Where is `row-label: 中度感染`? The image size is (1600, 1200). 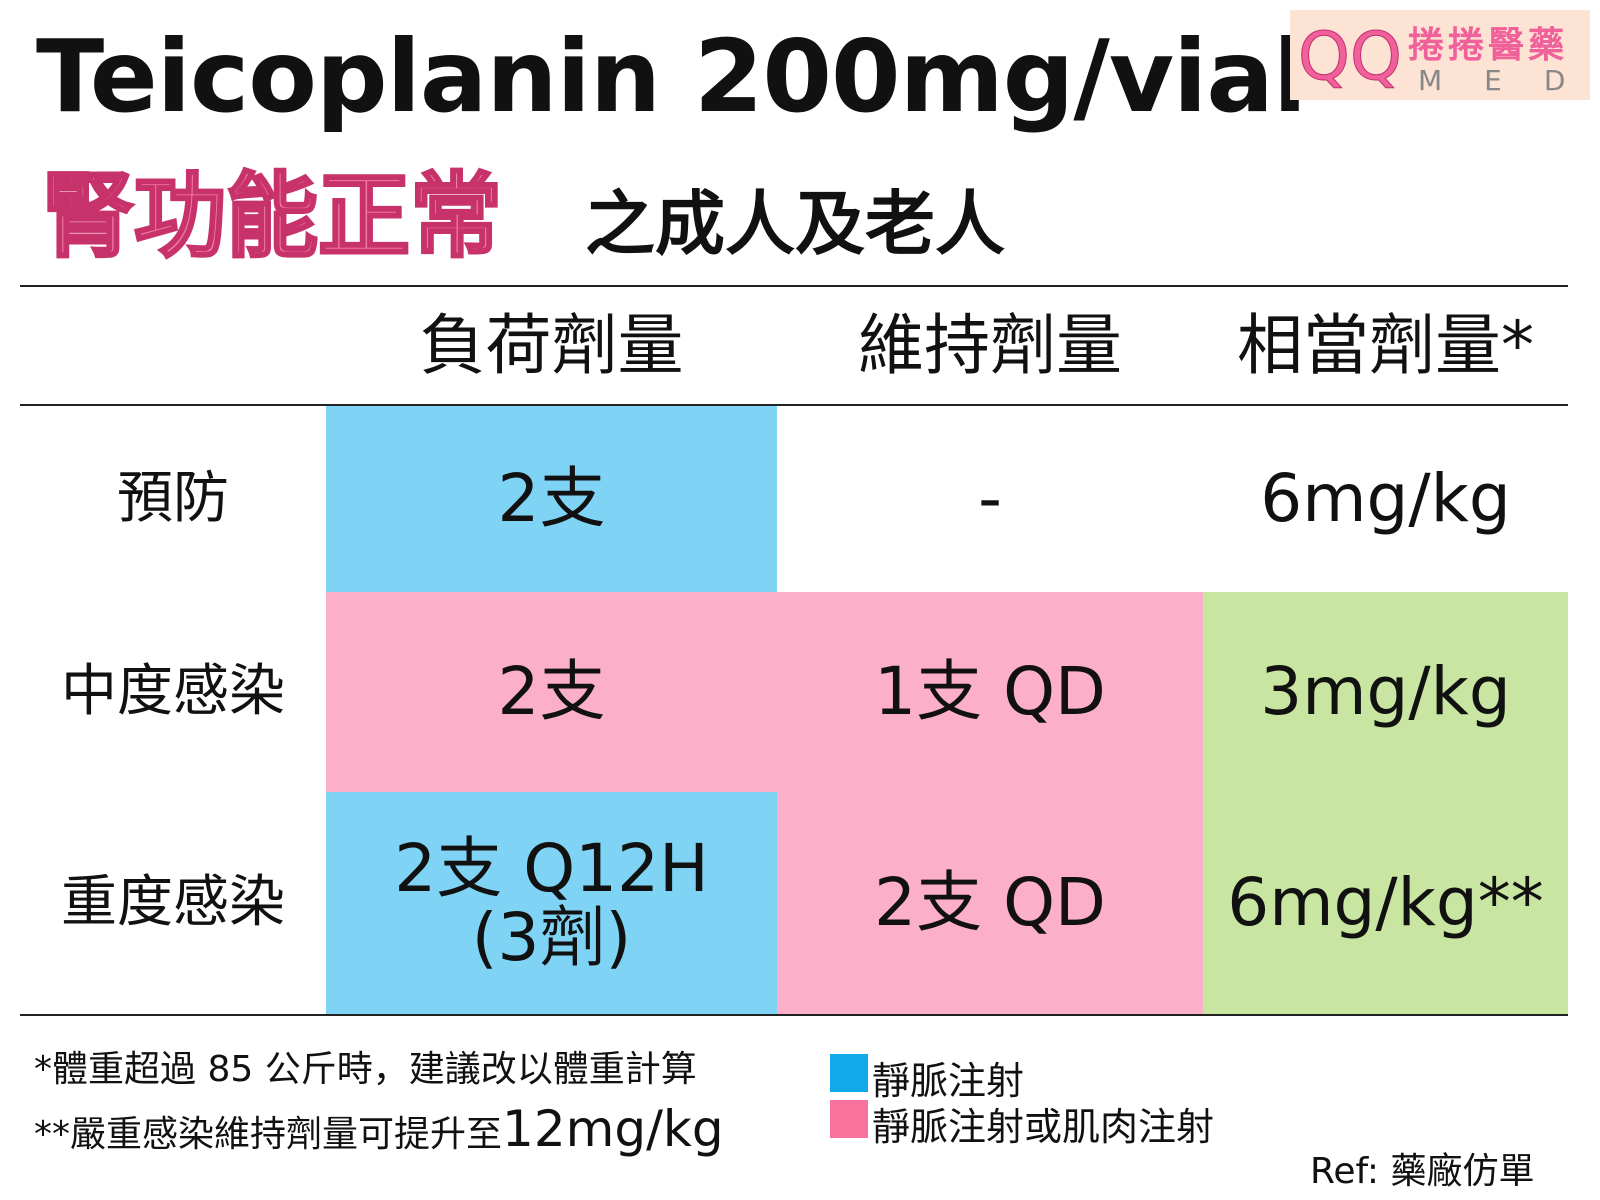
row-label: 中度感染 is located at coordinates (173, 691).